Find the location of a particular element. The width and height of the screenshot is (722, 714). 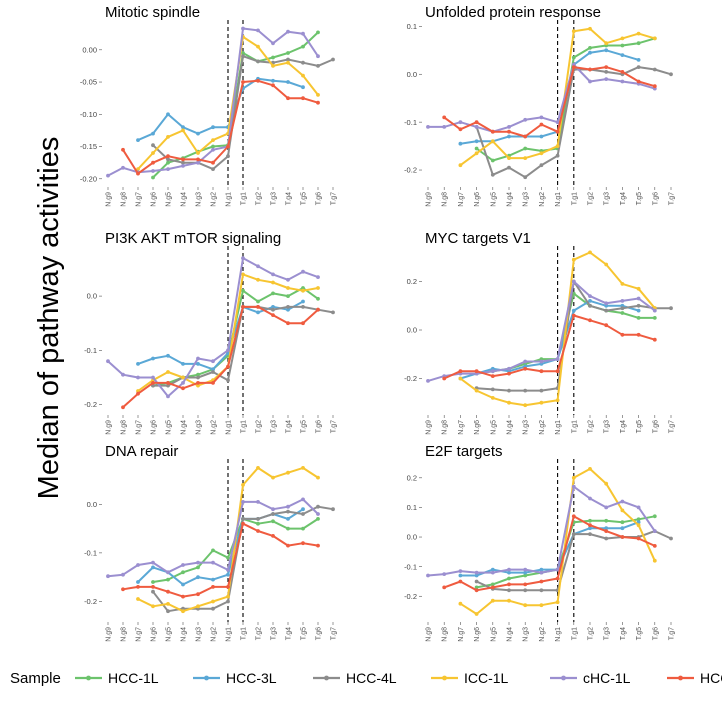

x-tick-label: T.g1 is located at coordinates (574, 426).